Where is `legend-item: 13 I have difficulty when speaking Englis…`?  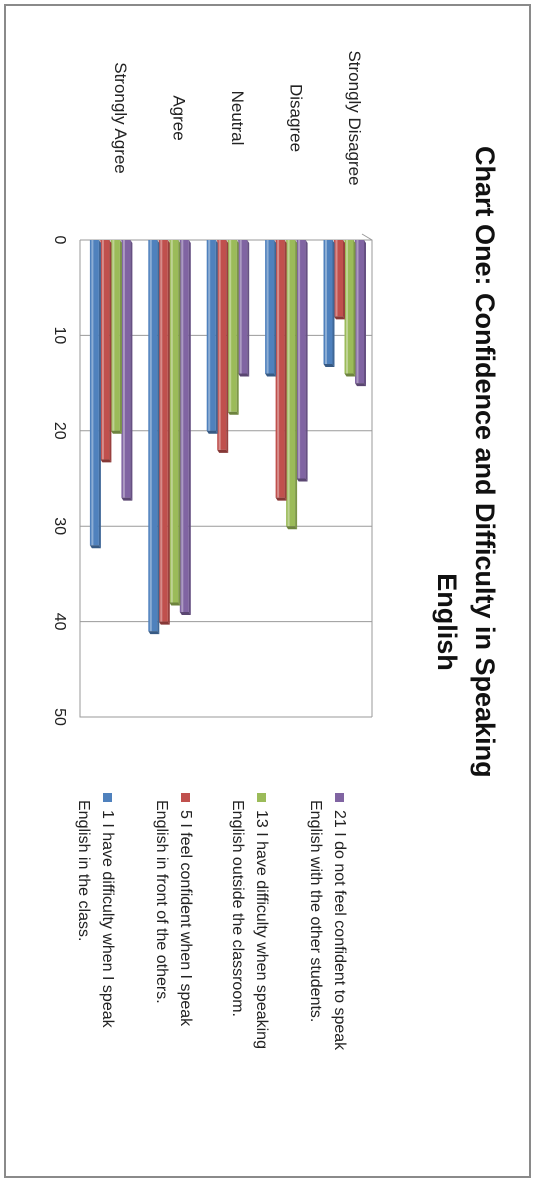 legend-item: 13 I have difficulty when speaking Englis… is located at coordinates (249, 921).